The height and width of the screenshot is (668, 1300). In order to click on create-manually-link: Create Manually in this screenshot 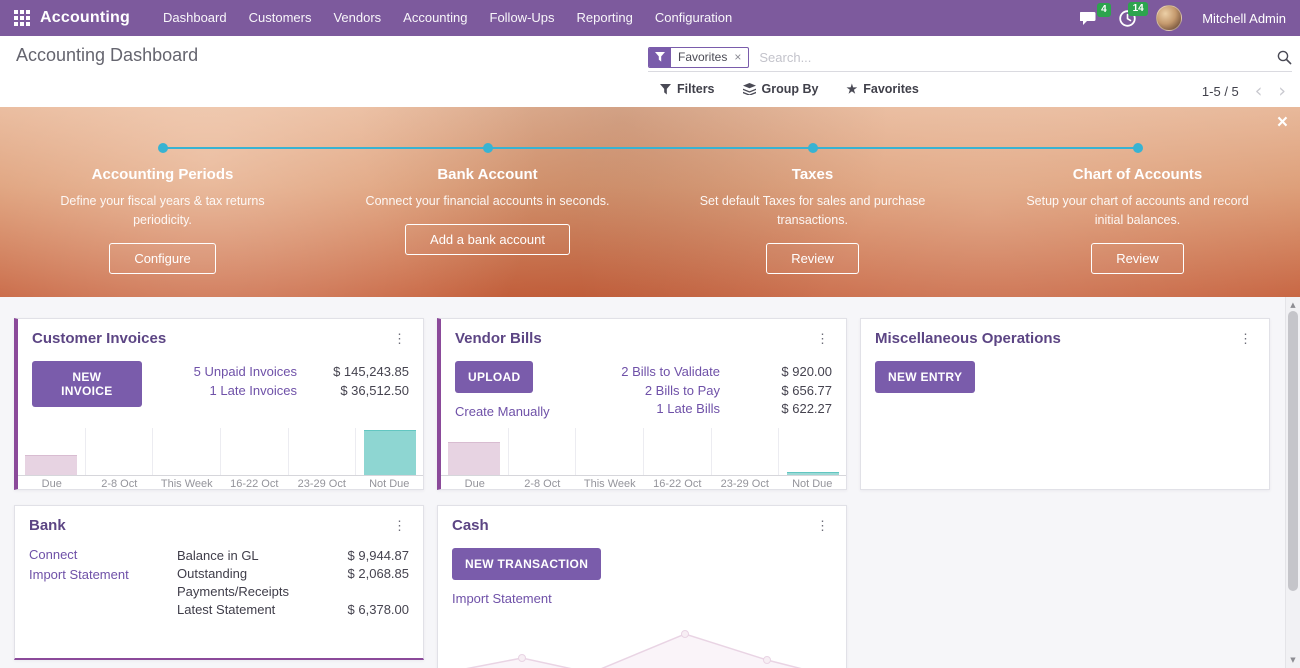, I will do `click(502, 411)`.